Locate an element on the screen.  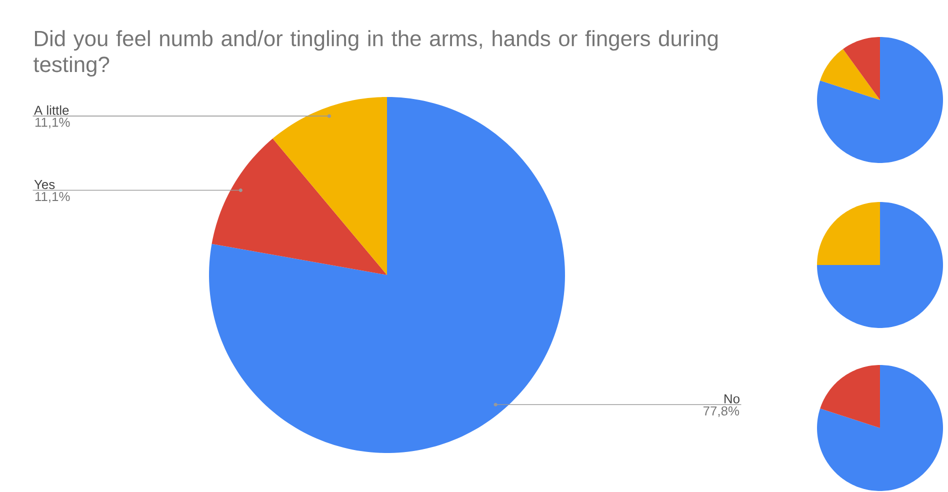
chart-title: Did you feel numb and/or tingling in the arms, hands or fingers during testing? is located at coordinates (376, 53).